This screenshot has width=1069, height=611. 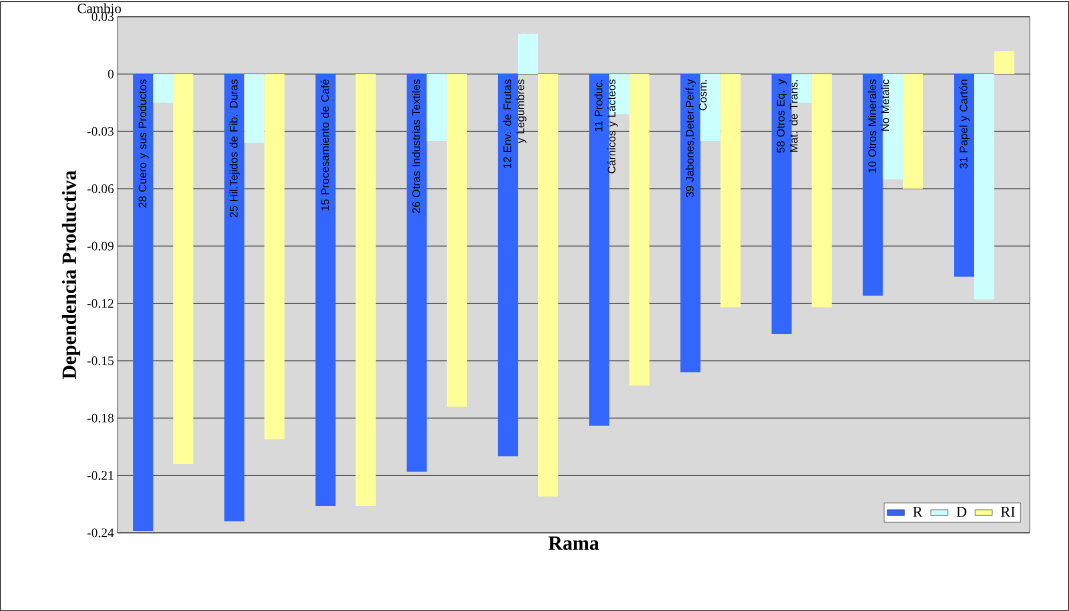 What do you see at coordinates (100, 361) in the screenshot?
I see `y-tick-label: -0.15` at bounding box center [100, 361].